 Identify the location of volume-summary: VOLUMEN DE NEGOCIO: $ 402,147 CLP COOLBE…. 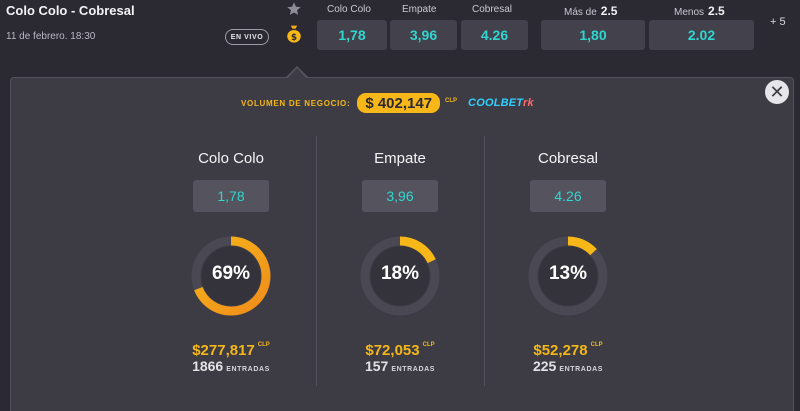
(387, 103).